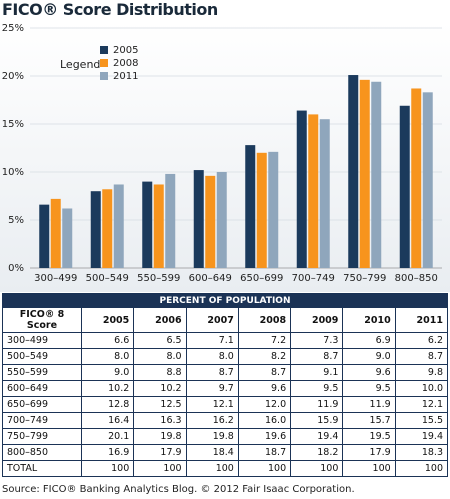 This screenshot has height=499, width=450. What do you see at coordinates (55, 278) in the screenshot?
I see `x-tick-label: 300–499` at bounding box center [55, 278].